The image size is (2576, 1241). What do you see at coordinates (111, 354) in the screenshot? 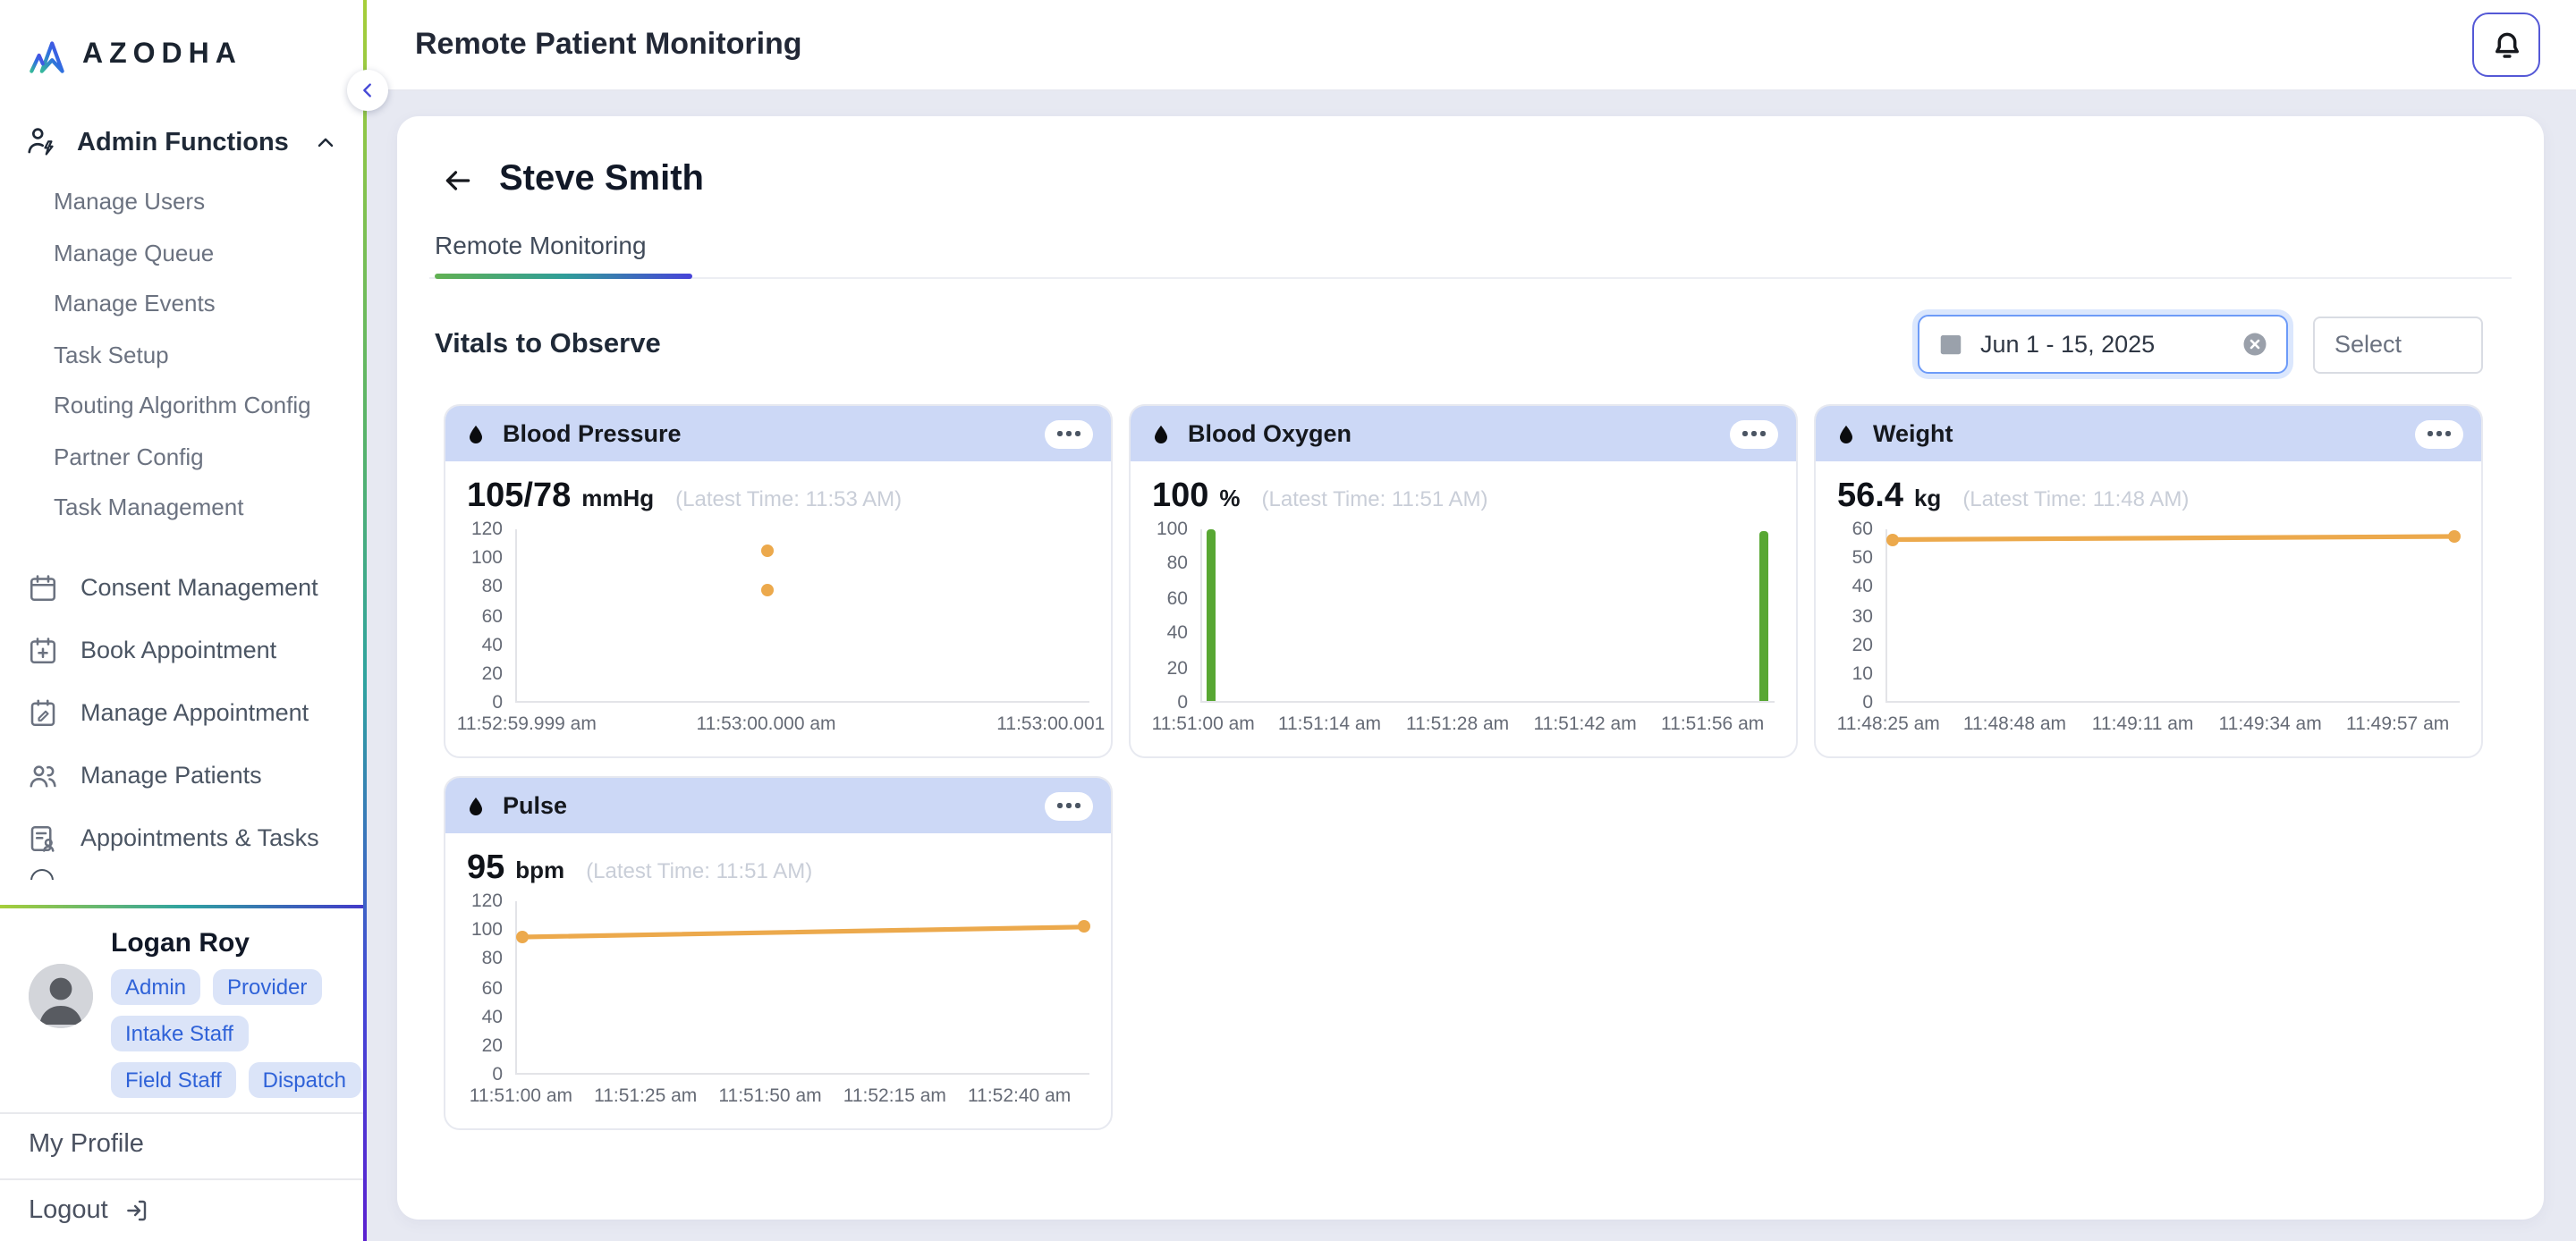
I see `sidebar-item-task-setup: Task Setup` at bounding box center [111, 354].